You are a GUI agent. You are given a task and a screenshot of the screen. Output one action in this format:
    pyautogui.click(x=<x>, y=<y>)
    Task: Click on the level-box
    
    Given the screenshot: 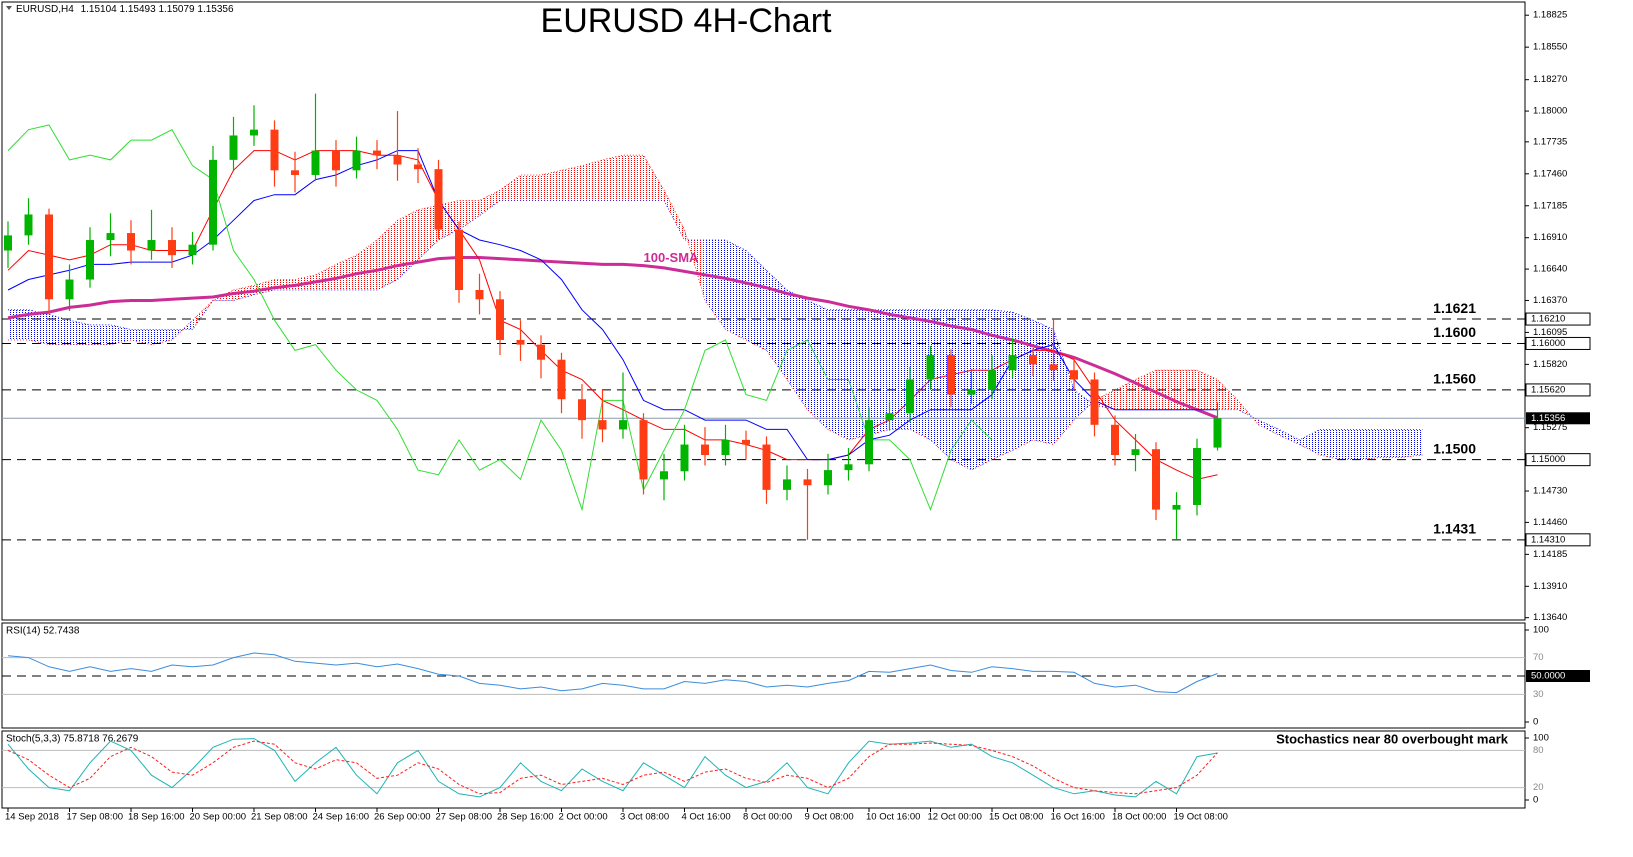 What is the action you would take?
    pyautogui.click(x=1558, y=676)
    